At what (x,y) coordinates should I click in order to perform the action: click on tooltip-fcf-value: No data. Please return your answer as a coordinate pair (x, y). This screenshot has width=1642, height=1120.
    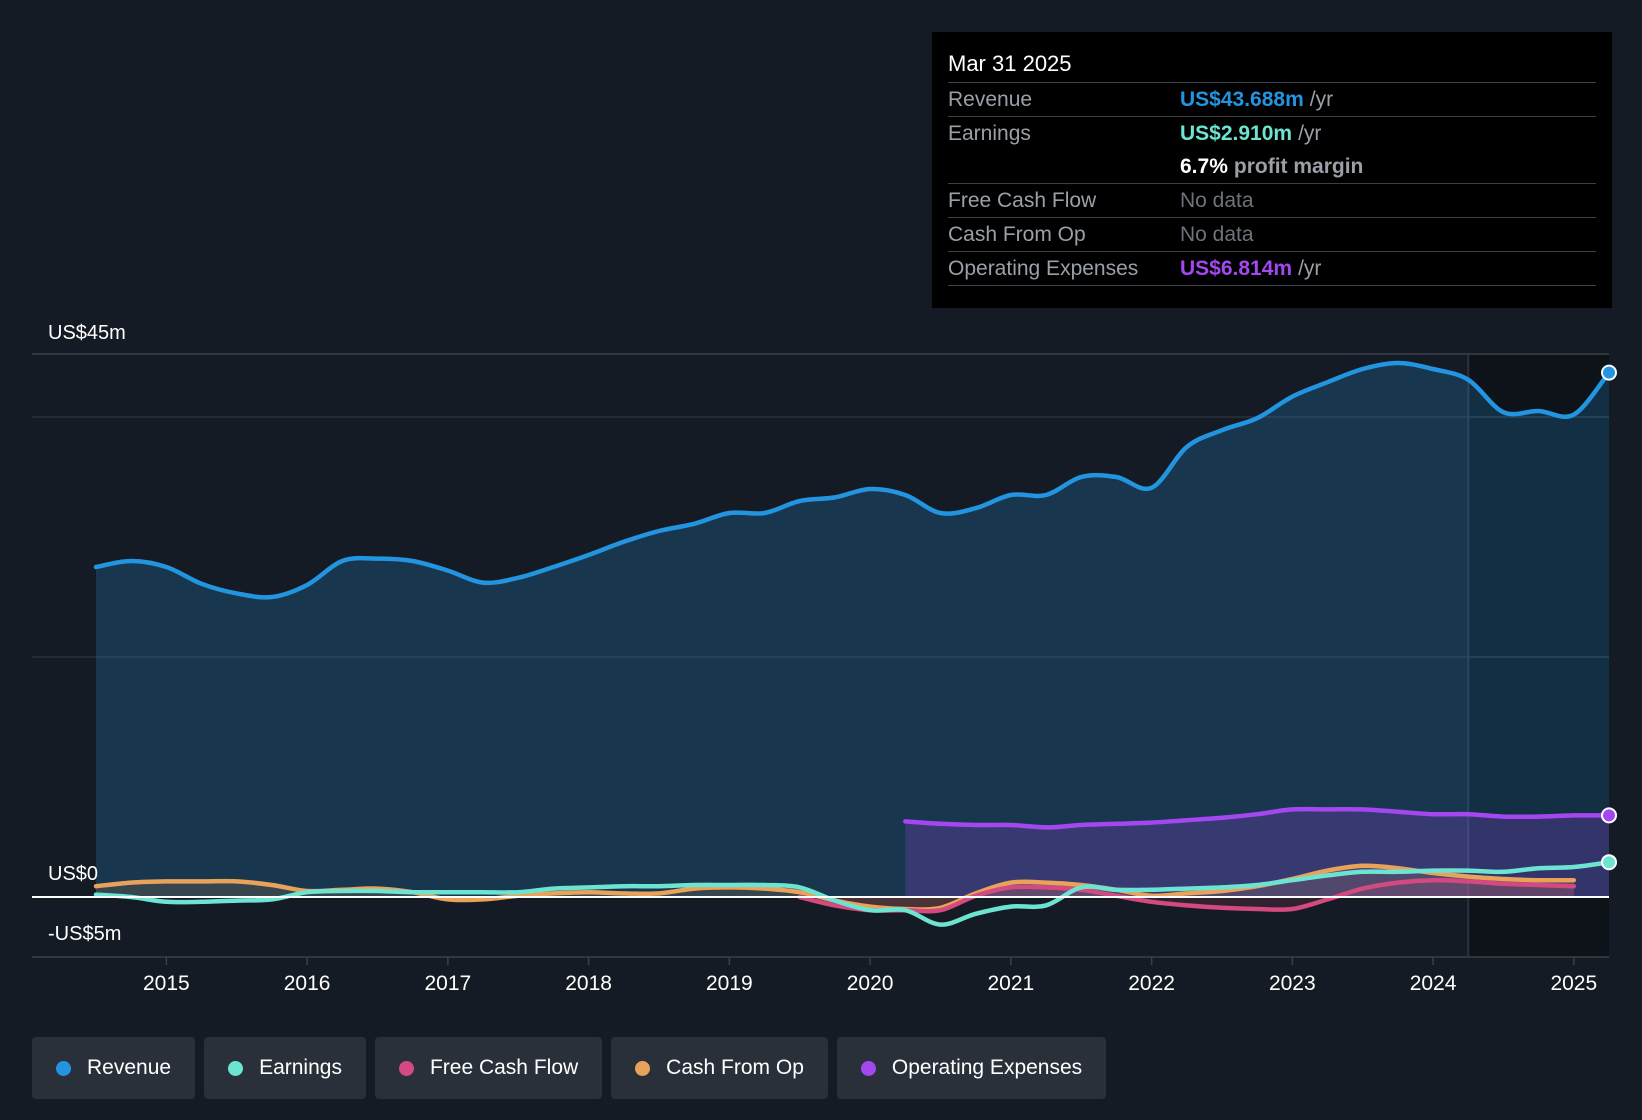
    Looking at the image, I should click on (1217, 200).